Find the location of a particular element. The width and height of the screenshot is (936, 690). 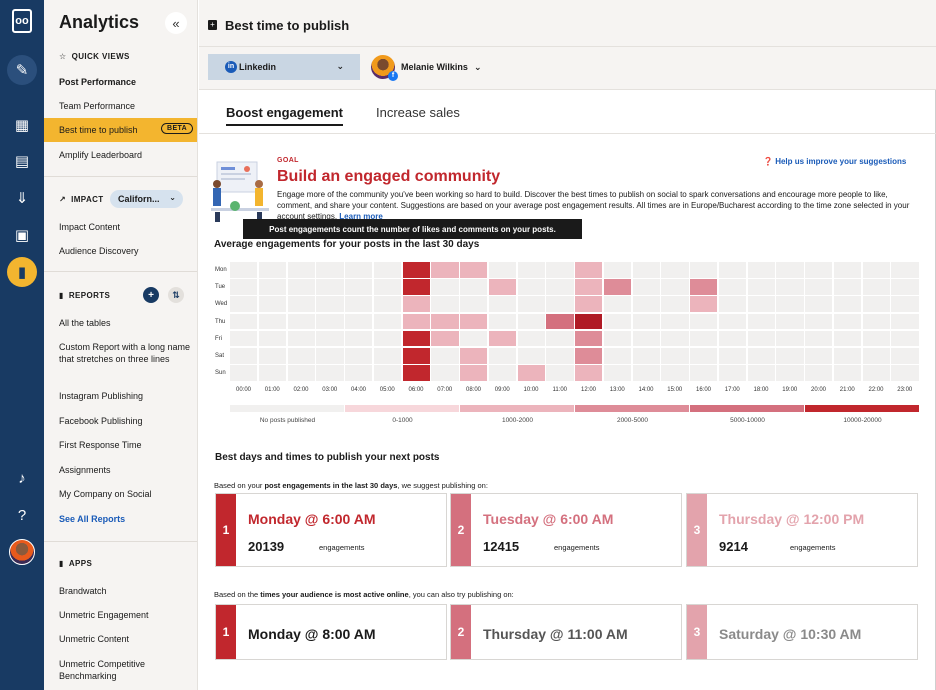

nav-item-team-performance: Team Performance is located at coordinates (97, 106).